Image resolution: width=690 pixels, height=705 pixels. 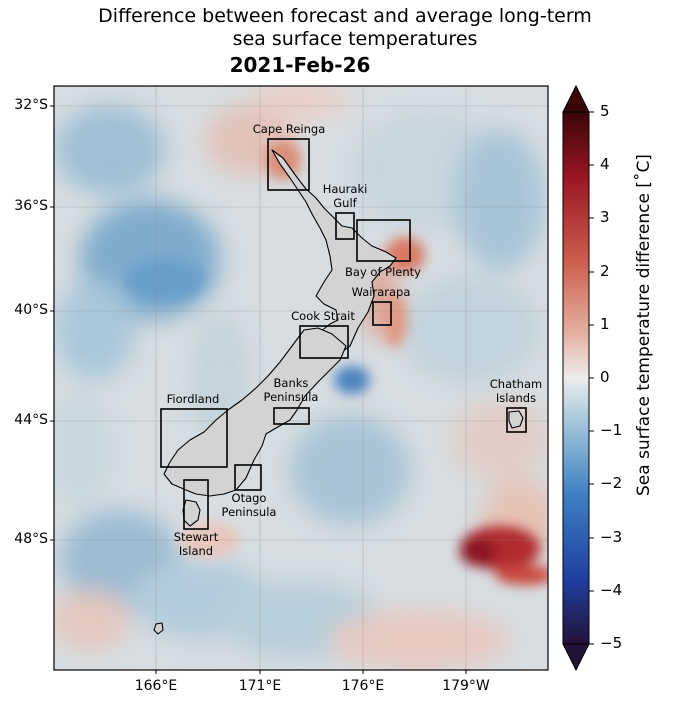 What do you see at coordinates (605, 217) in the screenshot?
I see `colorbar-tick-3: 3` at bounding box center [605, 217].